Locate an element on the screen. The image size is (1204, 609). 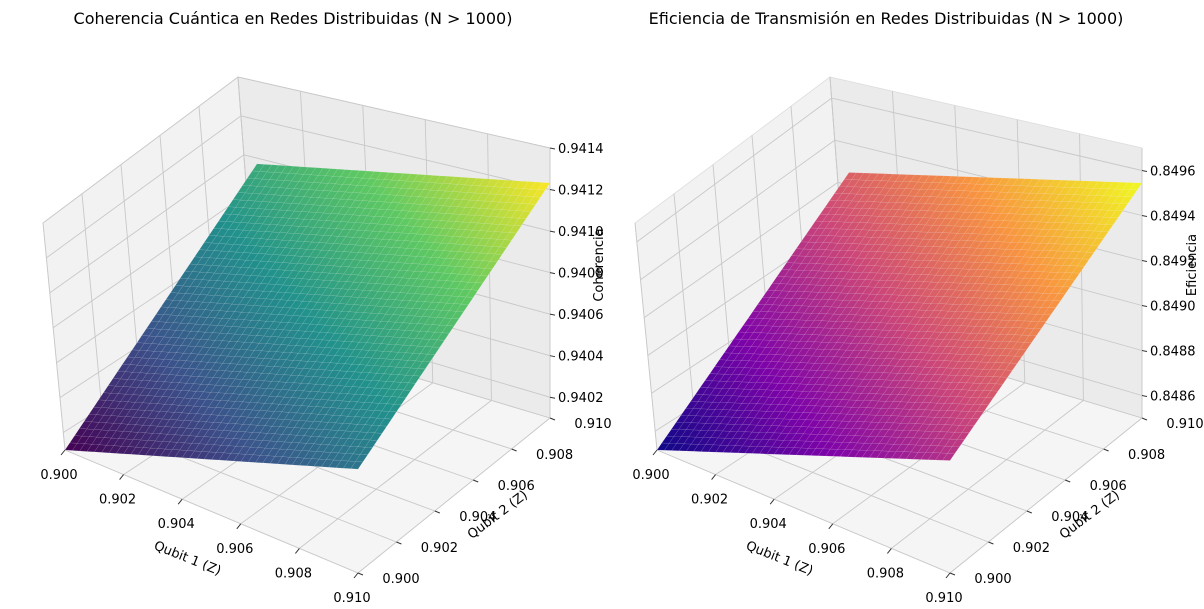
y-tick-label: 0.908 is located at coordinates (554, 455).